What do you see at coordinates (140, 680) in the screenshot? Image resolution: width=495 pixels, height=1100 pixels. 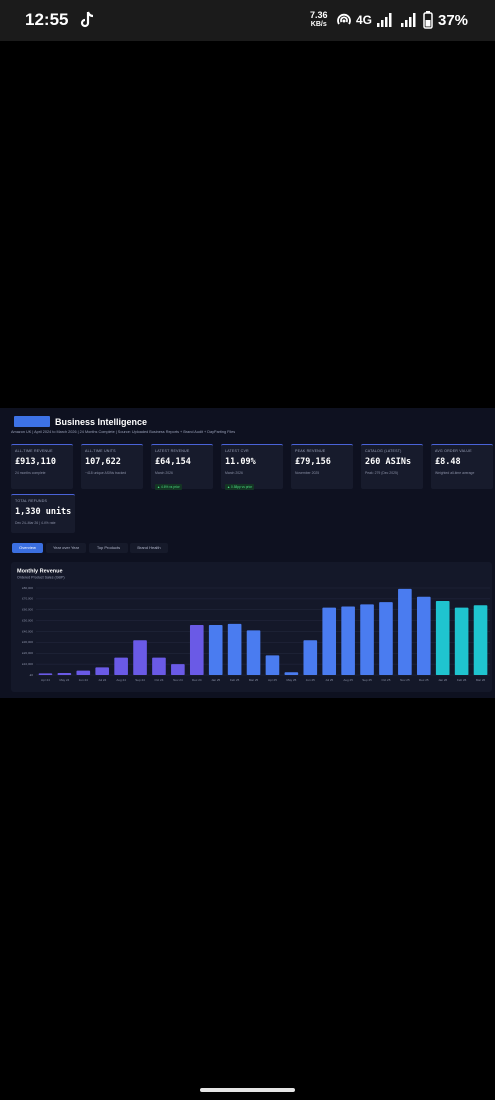 I see `x-tick-label: Sep 24` at bounding box center [140, 680].